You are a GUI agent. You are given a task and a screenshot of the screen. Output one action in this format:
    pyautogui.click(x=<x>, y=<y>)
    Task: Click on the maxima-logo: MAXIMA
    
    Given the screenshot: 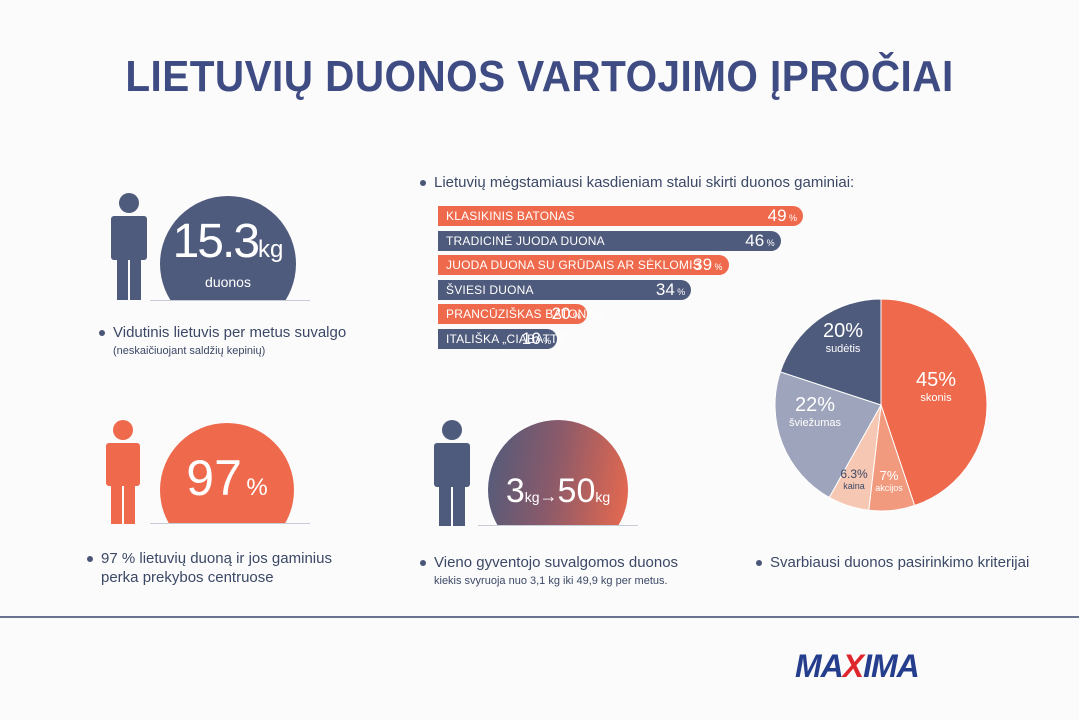 What is the action you would take?
    pyautogui.click(x=857, y=666)
    